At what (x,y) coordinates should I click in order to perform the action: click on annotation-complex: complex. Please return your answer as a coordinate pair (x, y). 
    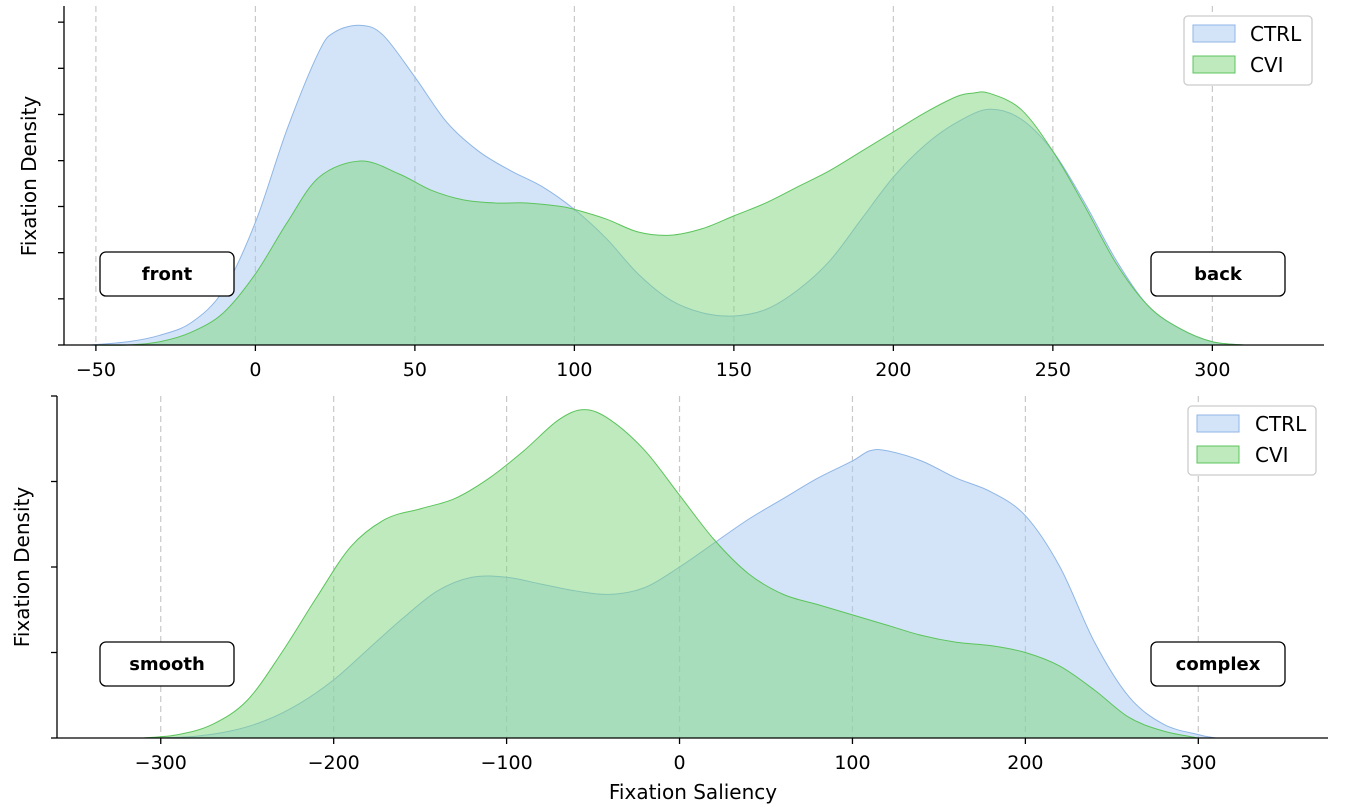
    Looking at the image, I should click on (1218, 664).